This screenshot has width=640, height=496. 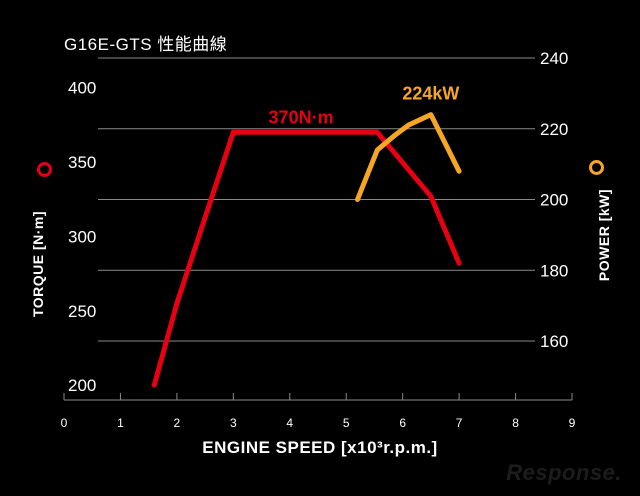 What do you see at coordinates (177, 423) in the screenshot?
I see `x-tick-2: 2` at bounding box center [177, 423].